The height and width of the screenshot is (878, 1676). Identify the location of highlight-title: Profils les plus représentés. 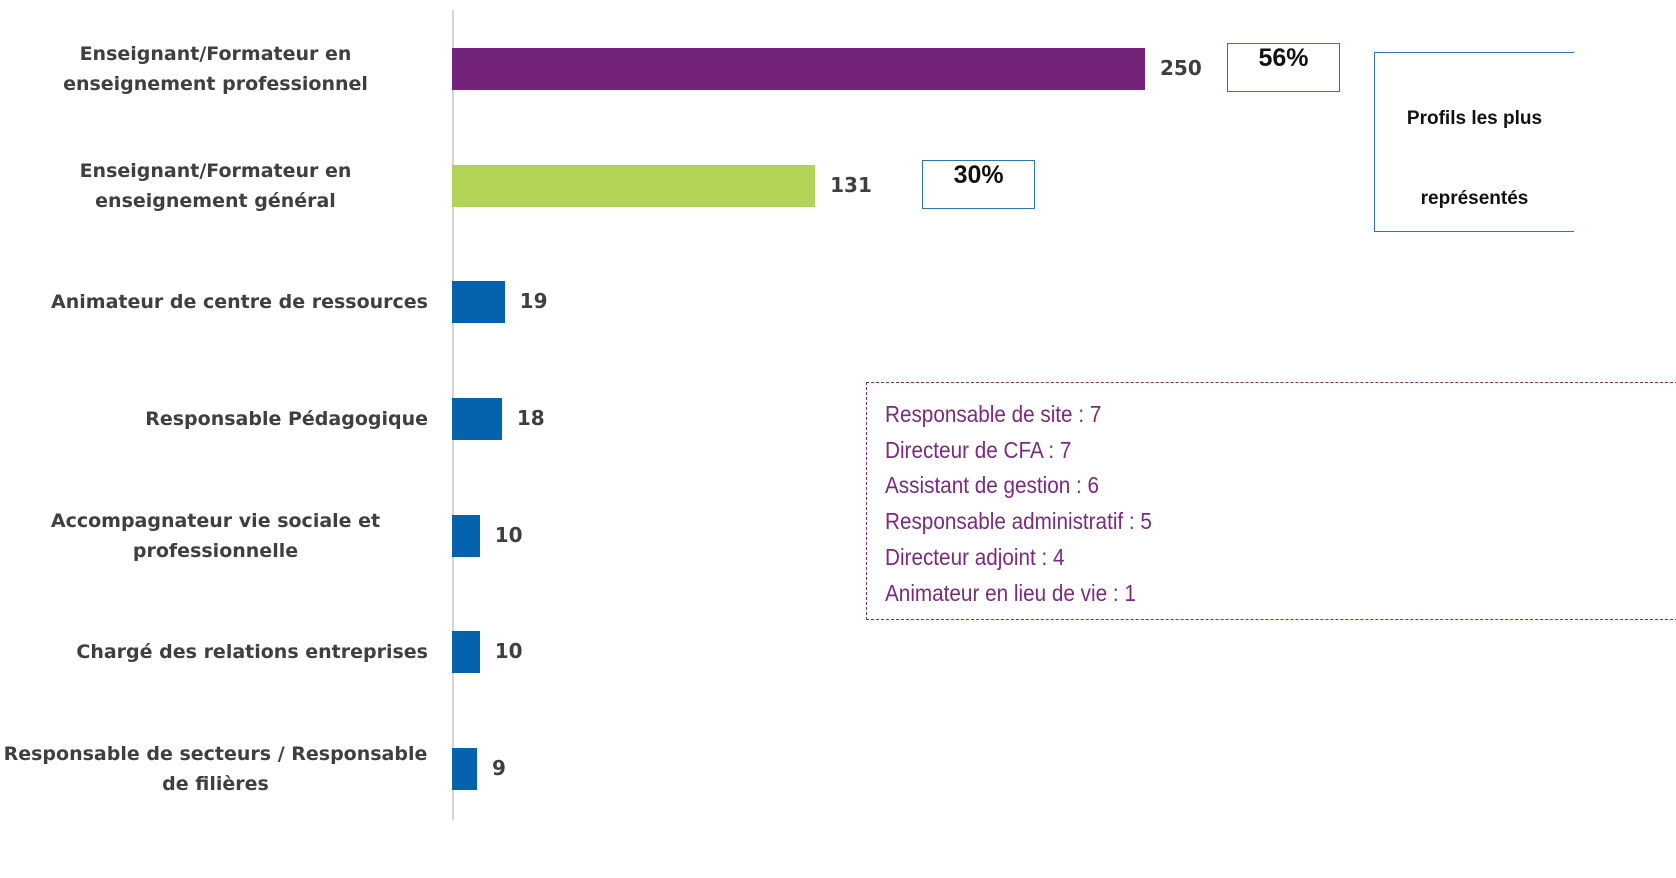
(1474, 158).